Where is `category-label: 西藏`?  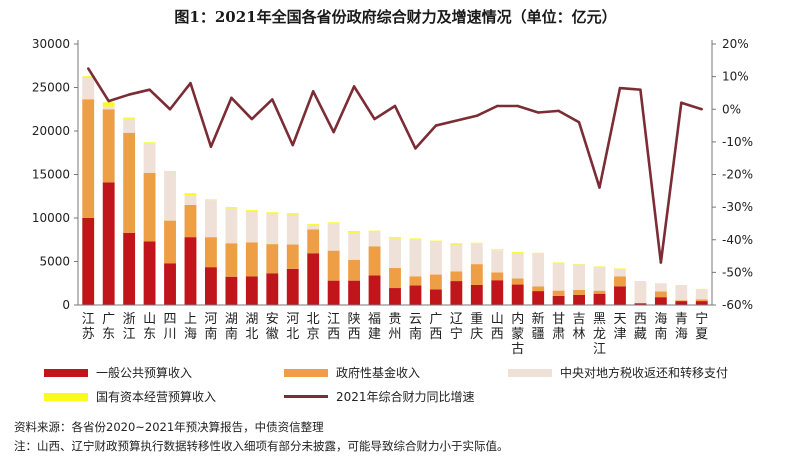
category-label: 西藏 is located at coordinates (640, 327).